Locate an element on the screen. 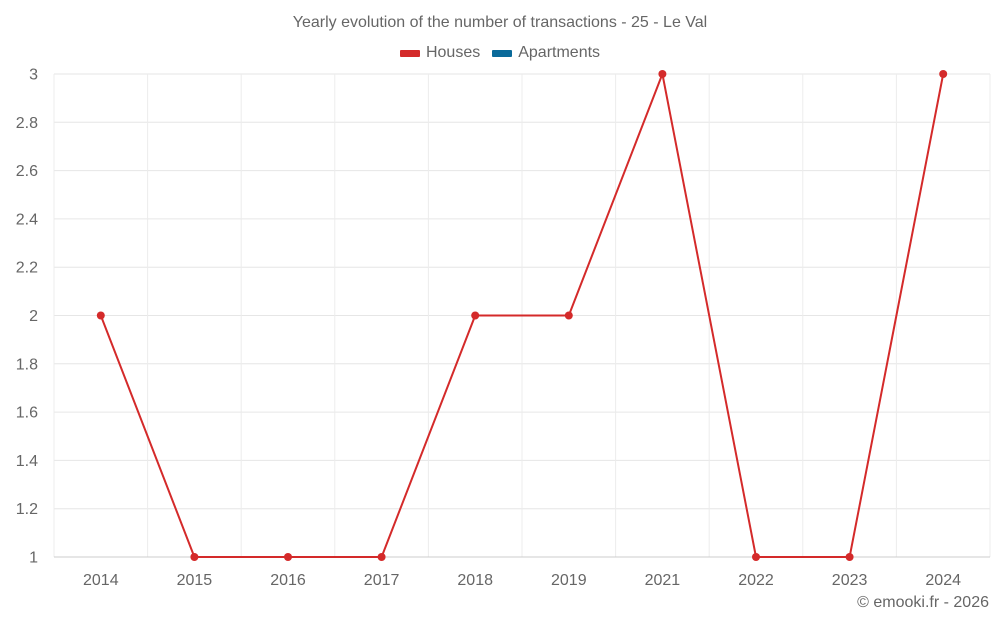 The width and height of the screenshot is (1000, 625). y-tick-label: 1.2 is located at coordinates (27, 509).